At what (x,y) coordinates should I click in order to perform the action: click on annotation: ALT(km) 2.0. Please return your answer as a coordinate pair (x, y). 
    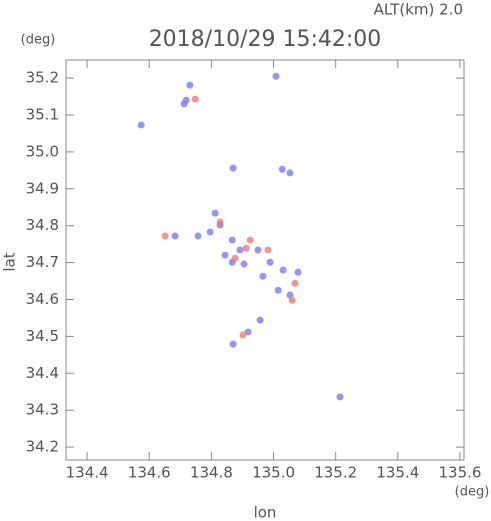
    Looking at the image, I should click on (418, 10).